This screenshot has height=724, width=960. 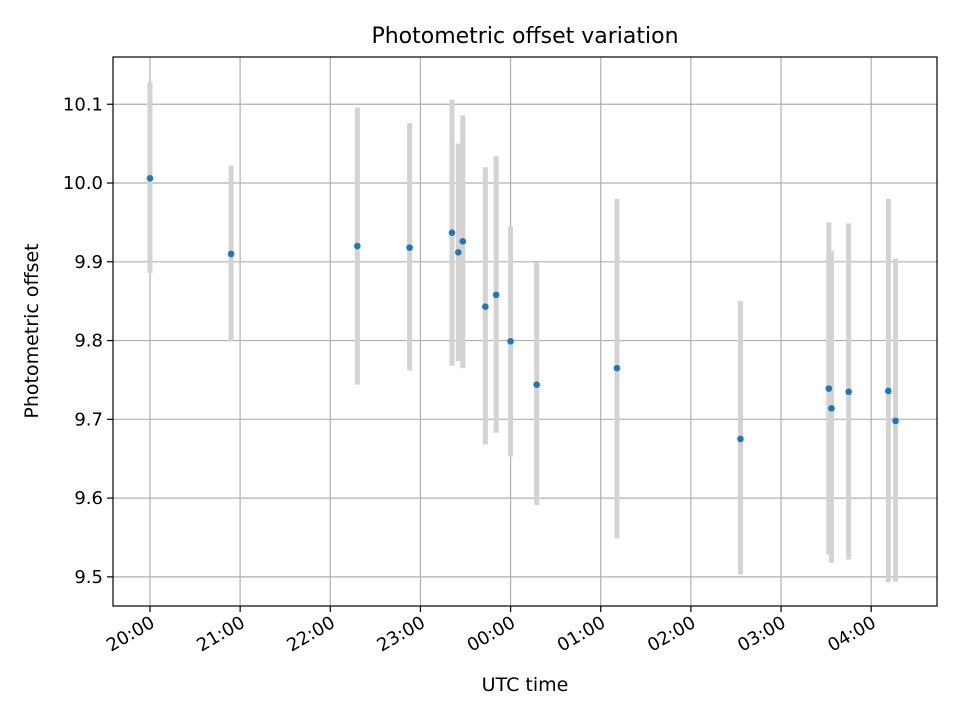 What do you see at coordinates (88, 498) in the screenshot?
I see `y-tick-label: 9.6` at bounding box center [88, 498].